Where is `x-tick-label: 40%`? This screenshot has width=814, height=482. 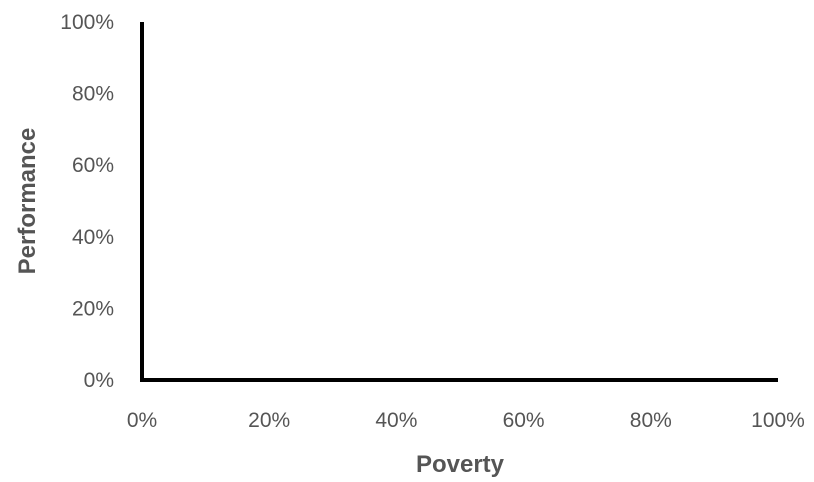
x-tick-label: 40% is located at coordinates (396, 420).